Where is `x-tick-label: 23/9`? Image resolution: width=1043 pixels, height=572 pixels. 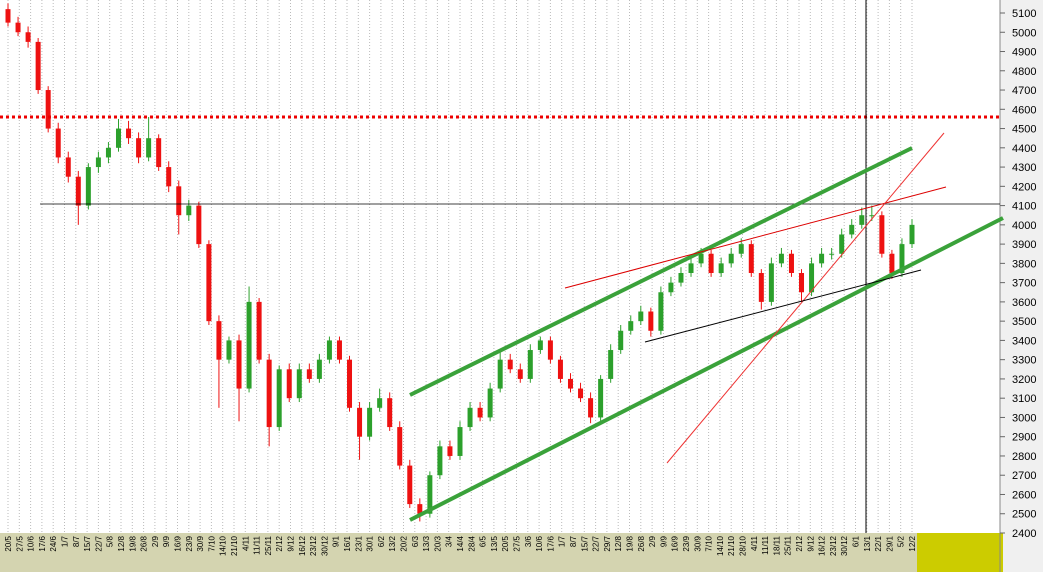 x-tick-label: 23/9 is located at coordinates (189, 543).